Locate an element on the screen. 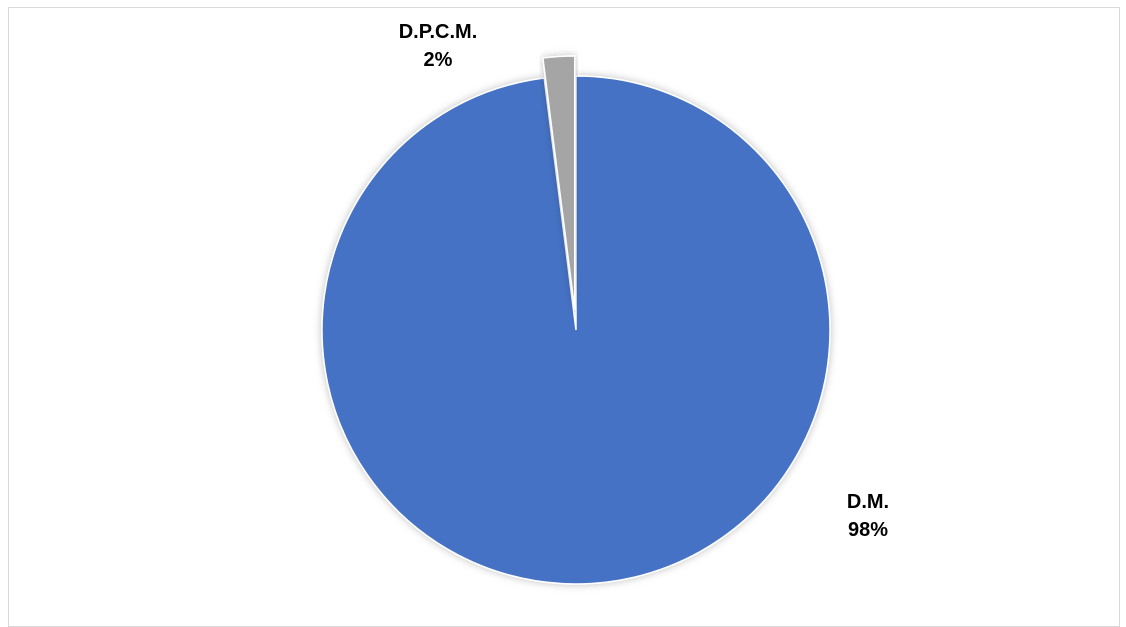 The height and width of the screenshot is (627, 1126). data-label-dpcm-value: 2% is located at coordinates (438, 60).